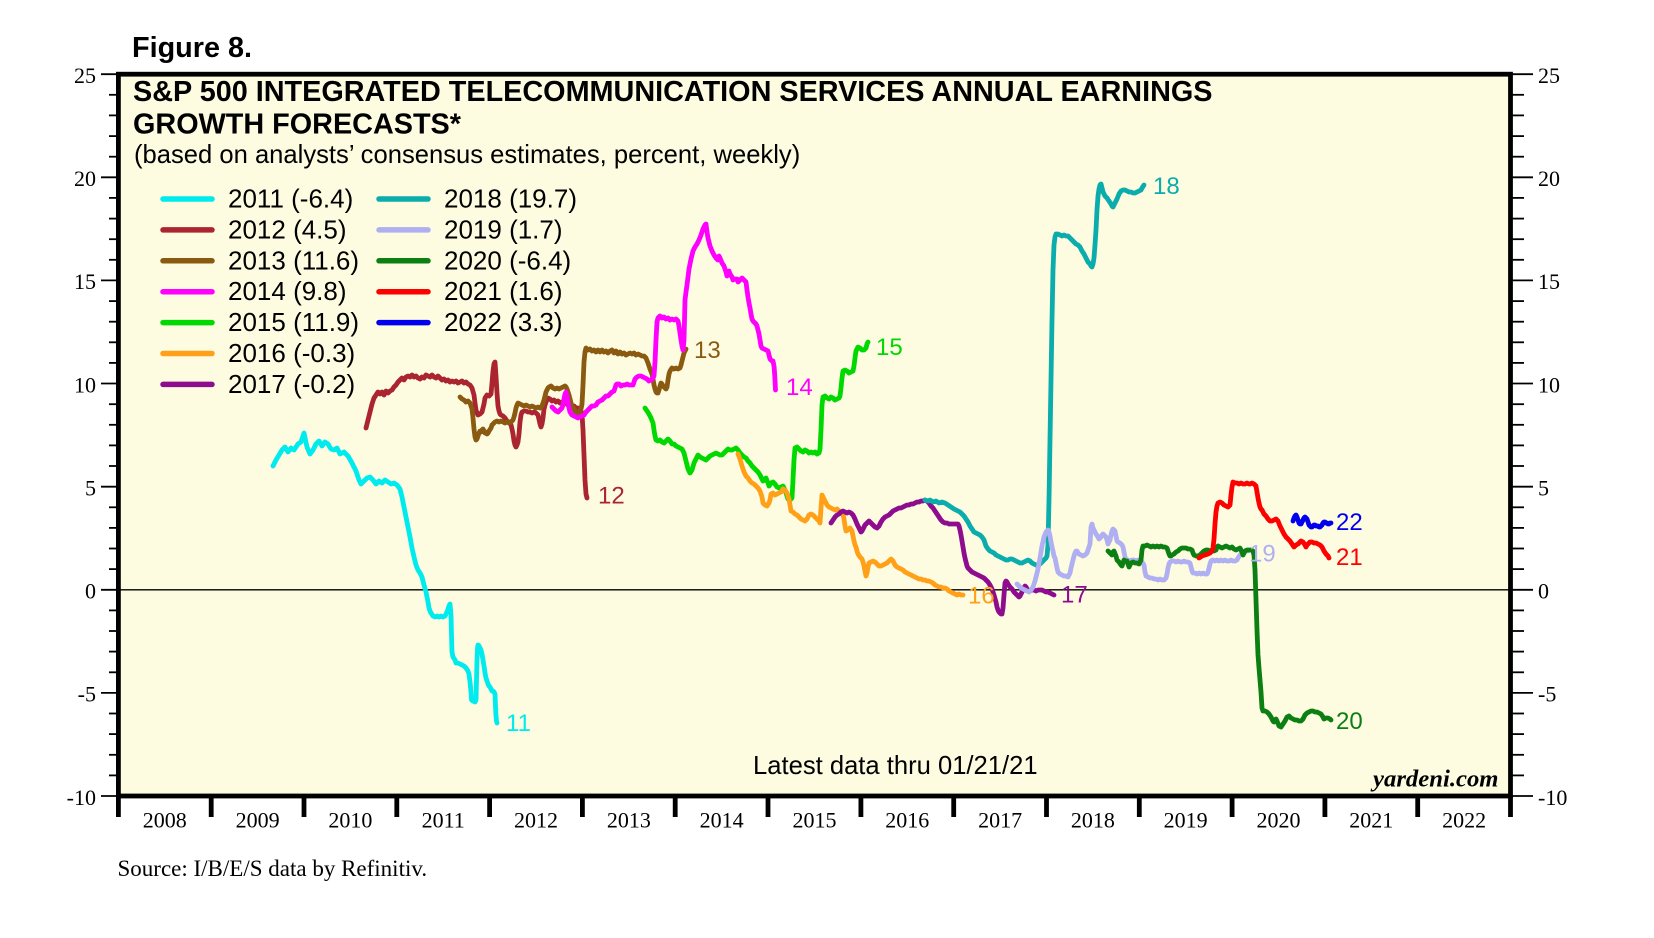 This screenshot has width=1654, height=938. What do you see at coordinates (293, 322) in the screenshot?
I see `svg-text: 2015 (11.9)` at bounding box center [293, 322].